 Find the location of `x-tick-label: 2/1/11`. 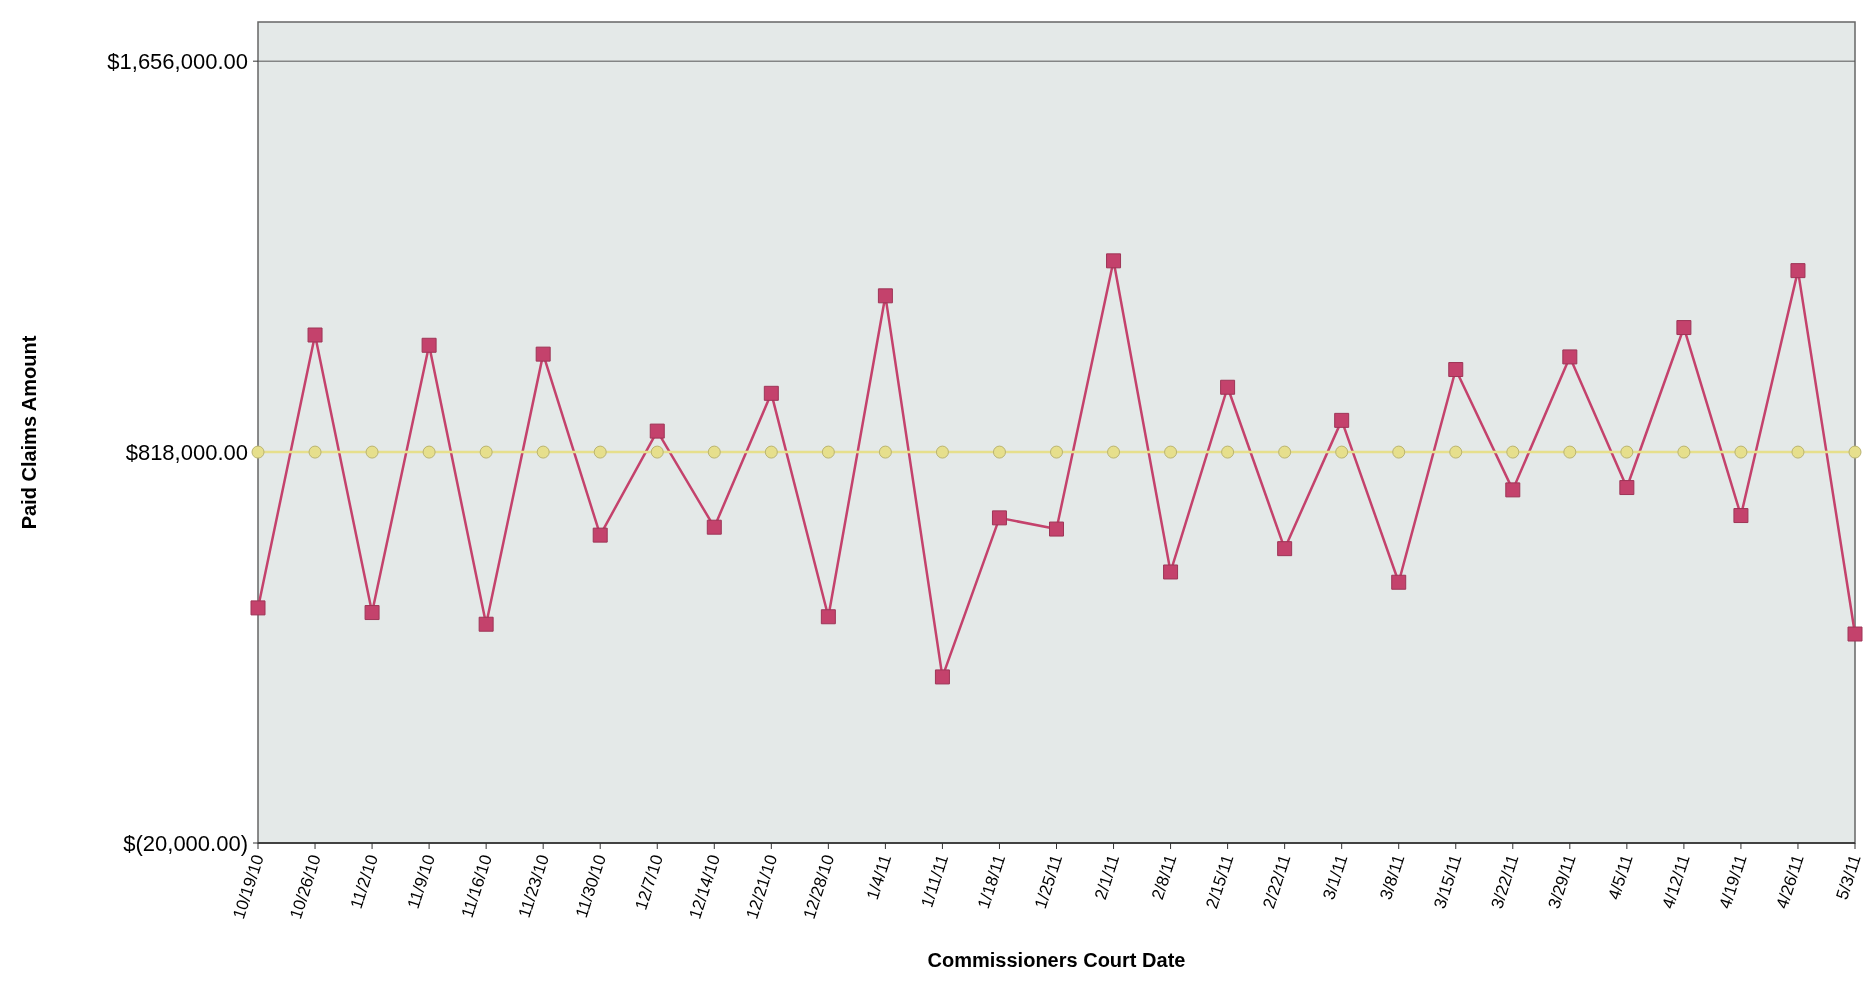

x-tick-label: 2/1/11 is located at coordinates (1107, 877).